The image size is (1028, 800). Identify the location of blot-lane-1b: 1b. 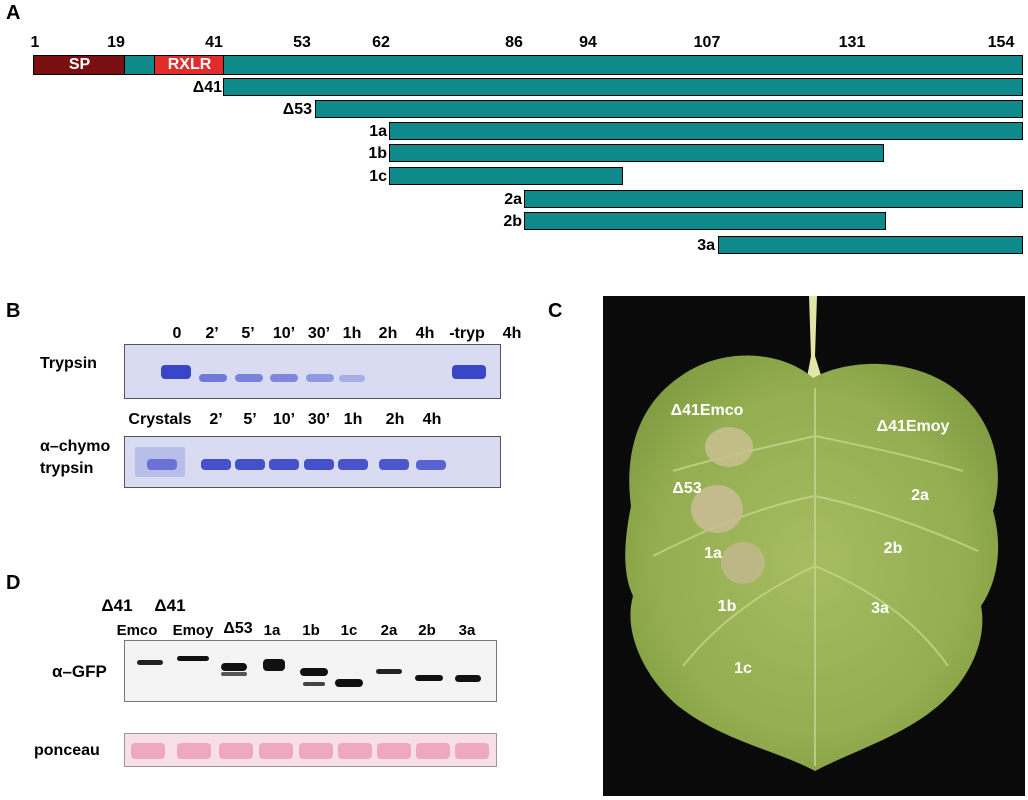
(311, 630).